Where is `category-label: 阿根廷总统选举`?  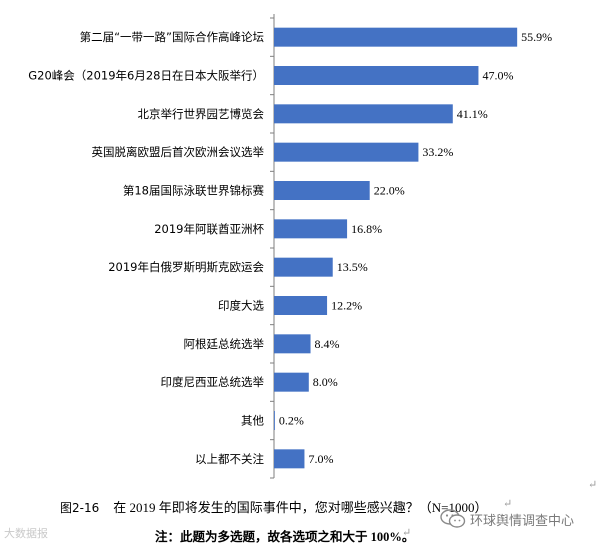
category-label: 阿根廷总统选举 is located at coordinates (224, 344).